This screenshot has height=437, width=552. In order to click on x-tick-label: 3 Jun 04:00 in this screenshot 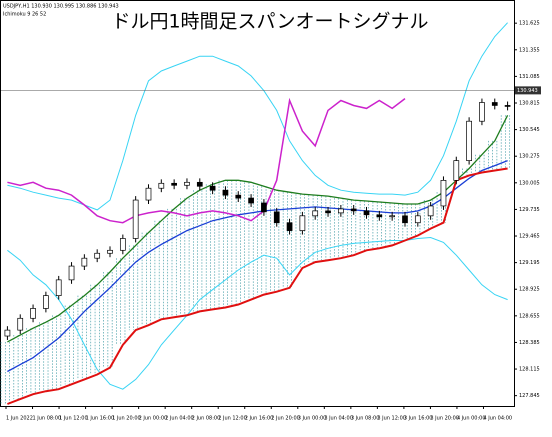, I will do `click(338, 419)`.